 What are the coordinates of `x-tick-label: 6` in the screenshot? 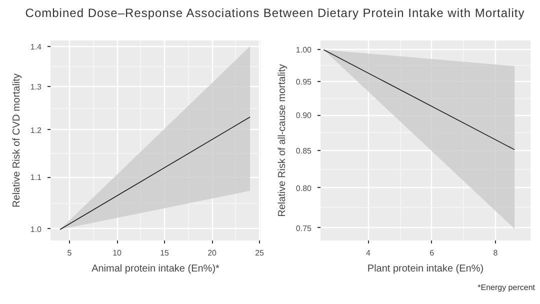 It's located at (432, 253).